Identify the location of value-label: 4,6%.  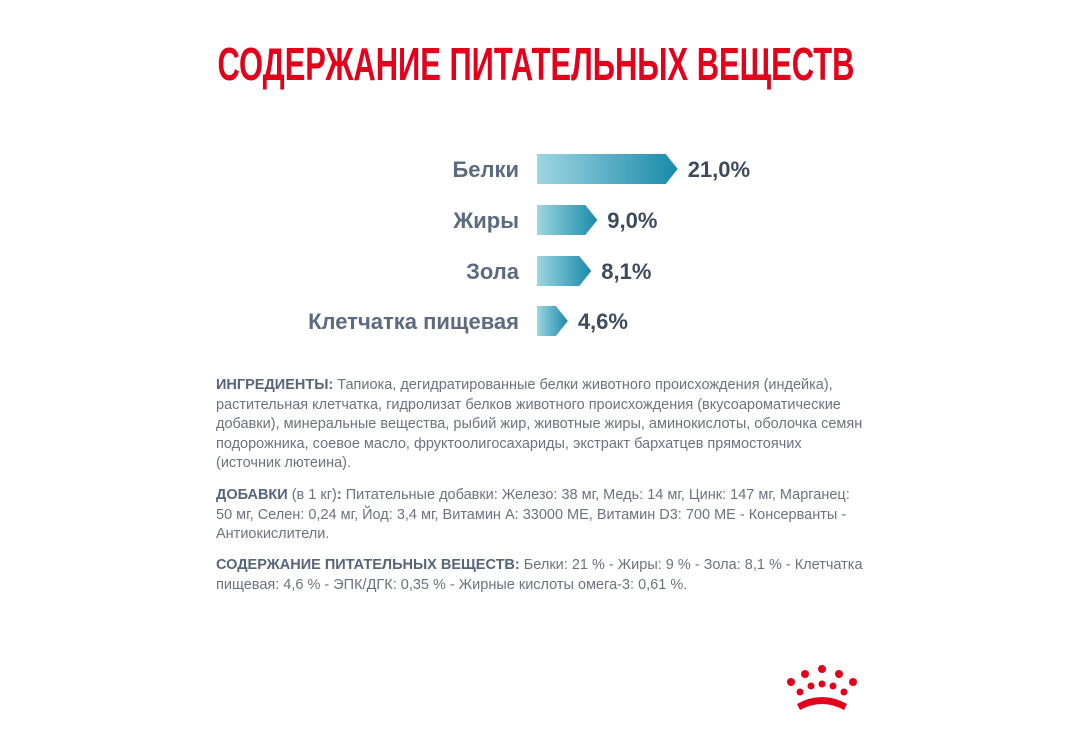
(603, 321).